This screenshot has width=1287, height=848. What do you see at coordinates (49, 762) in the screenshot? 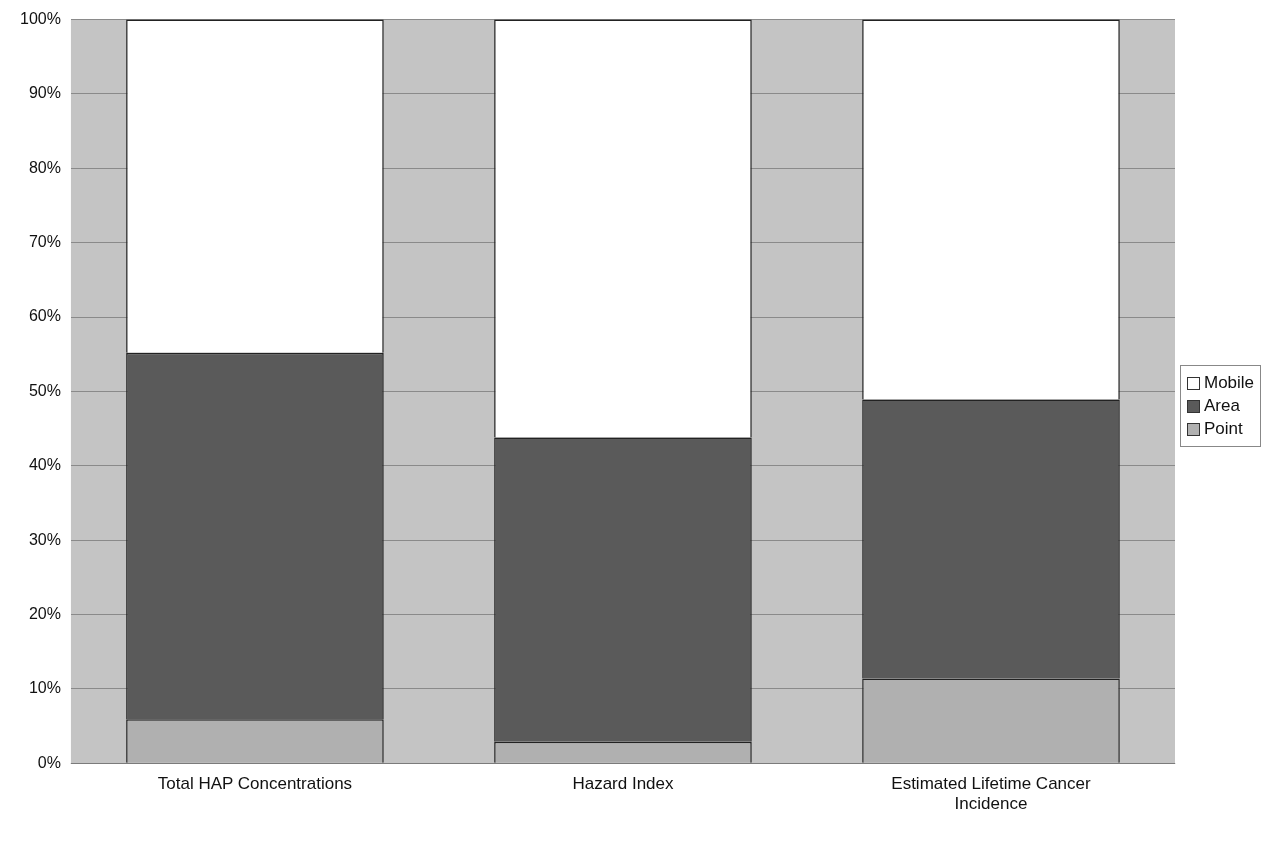
I see `y-tick-label: 0%` at bounding box center [49, 762].